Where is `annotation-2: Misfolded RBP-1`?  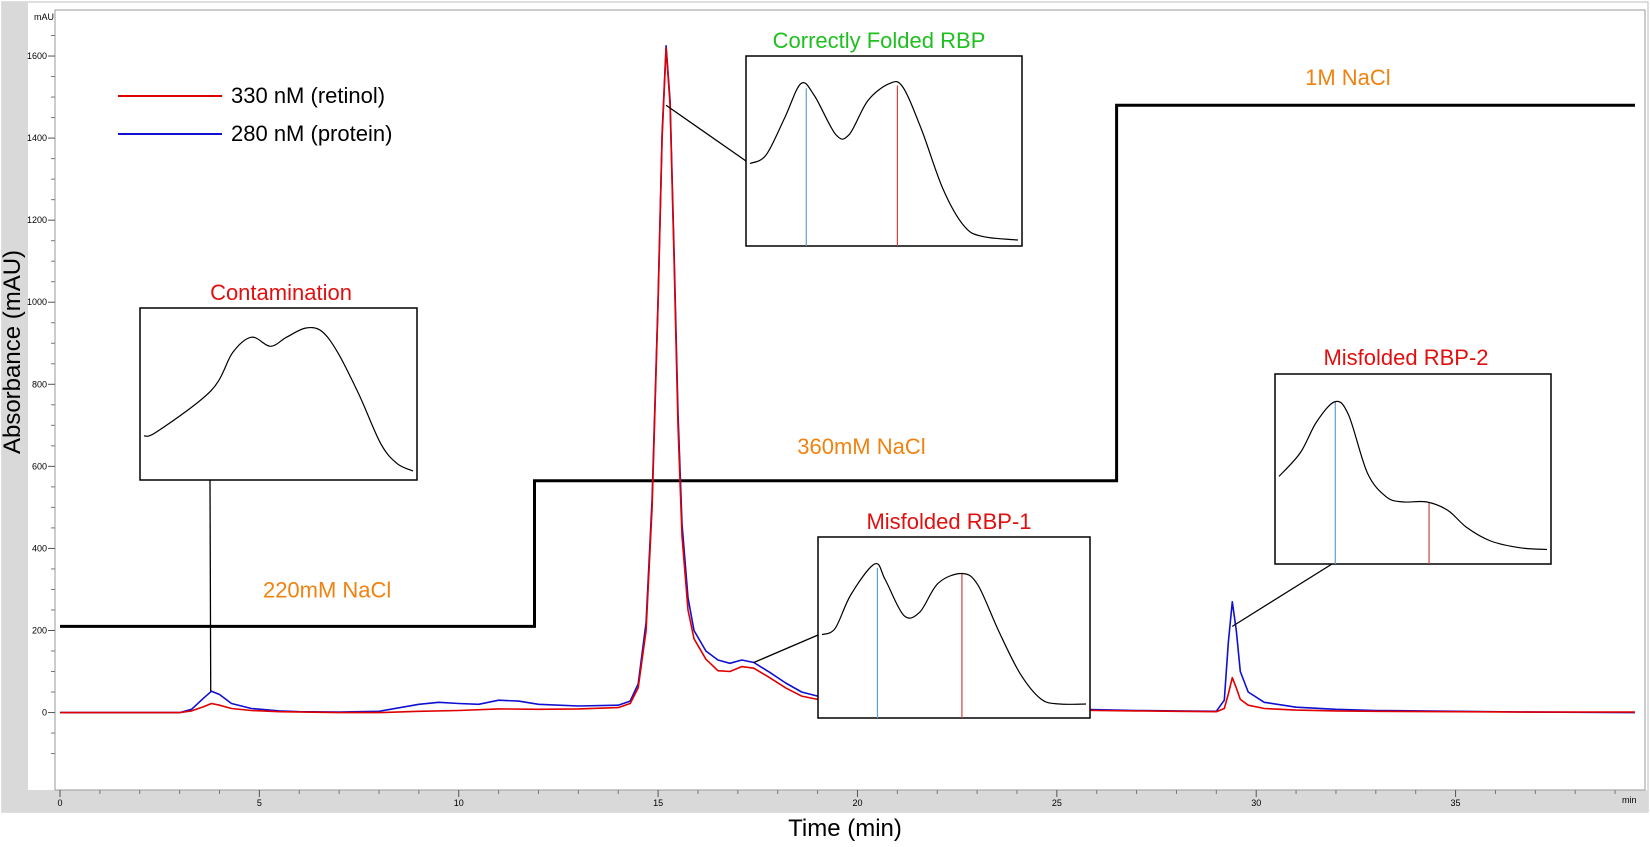 annotation-2: Misfolded RBP-1 is located at coordinates (922, 614).